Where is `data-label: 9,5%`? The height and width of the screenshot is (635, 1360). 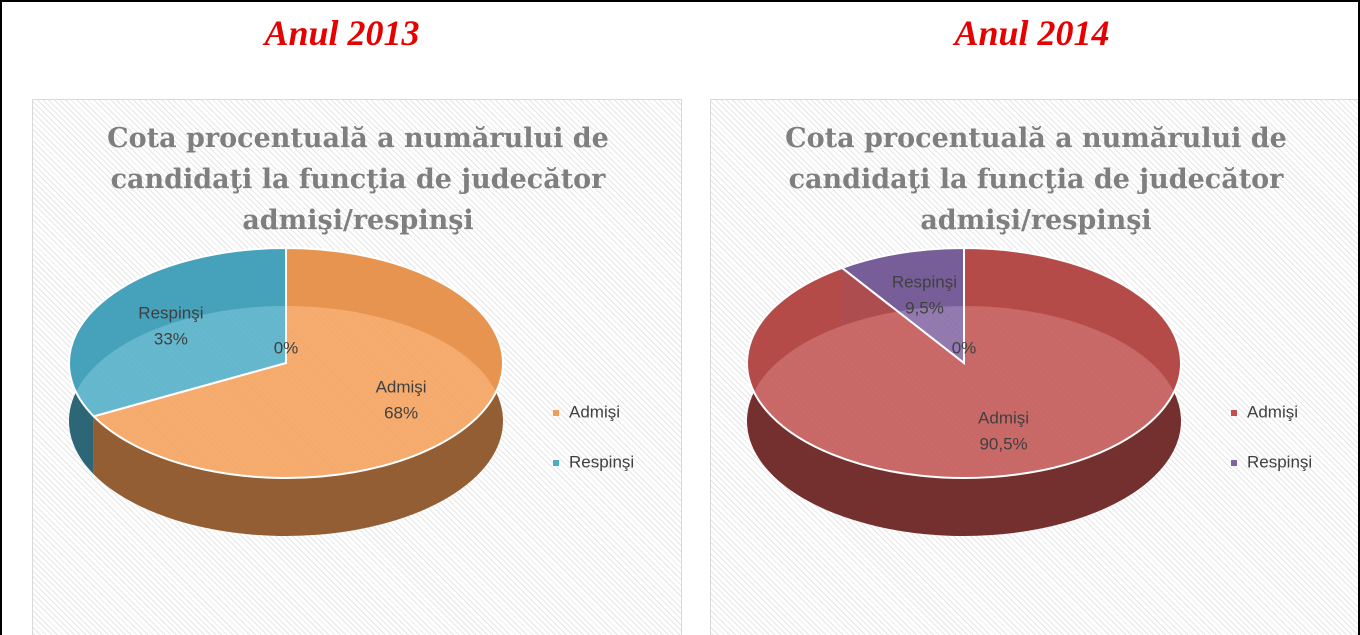 data-label: 9,5% is located at coordinates (924, 307).